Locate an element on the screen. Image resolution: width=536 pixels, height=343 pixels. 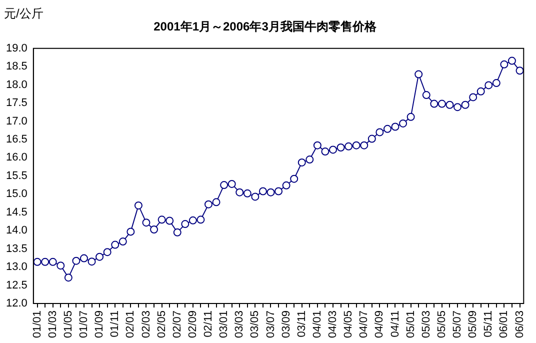
x-tick-label: 05/09 is located at coordinates (473, 324).